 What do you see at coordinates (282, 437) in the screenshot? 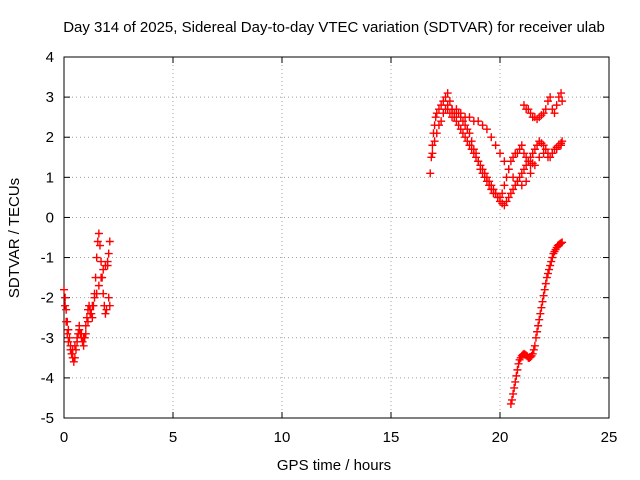
I see `x-tick-label: 10` at bounding box center [282, 437].